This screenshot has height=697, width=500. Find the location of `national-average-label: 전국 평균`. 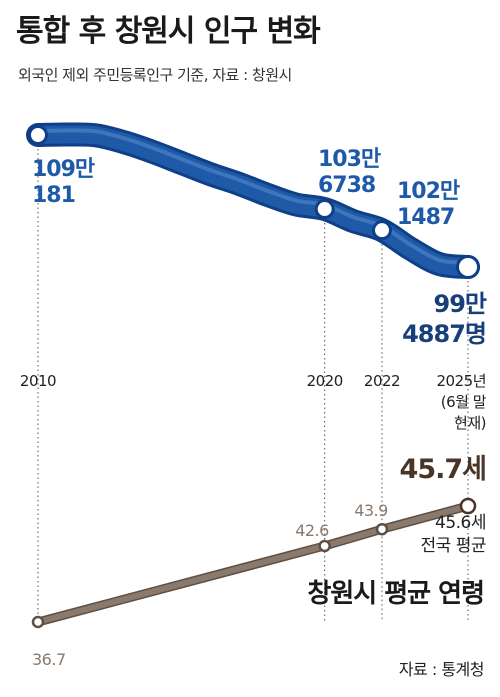

national-average-label: 전국 평균 is located at coordinates (453, 546).